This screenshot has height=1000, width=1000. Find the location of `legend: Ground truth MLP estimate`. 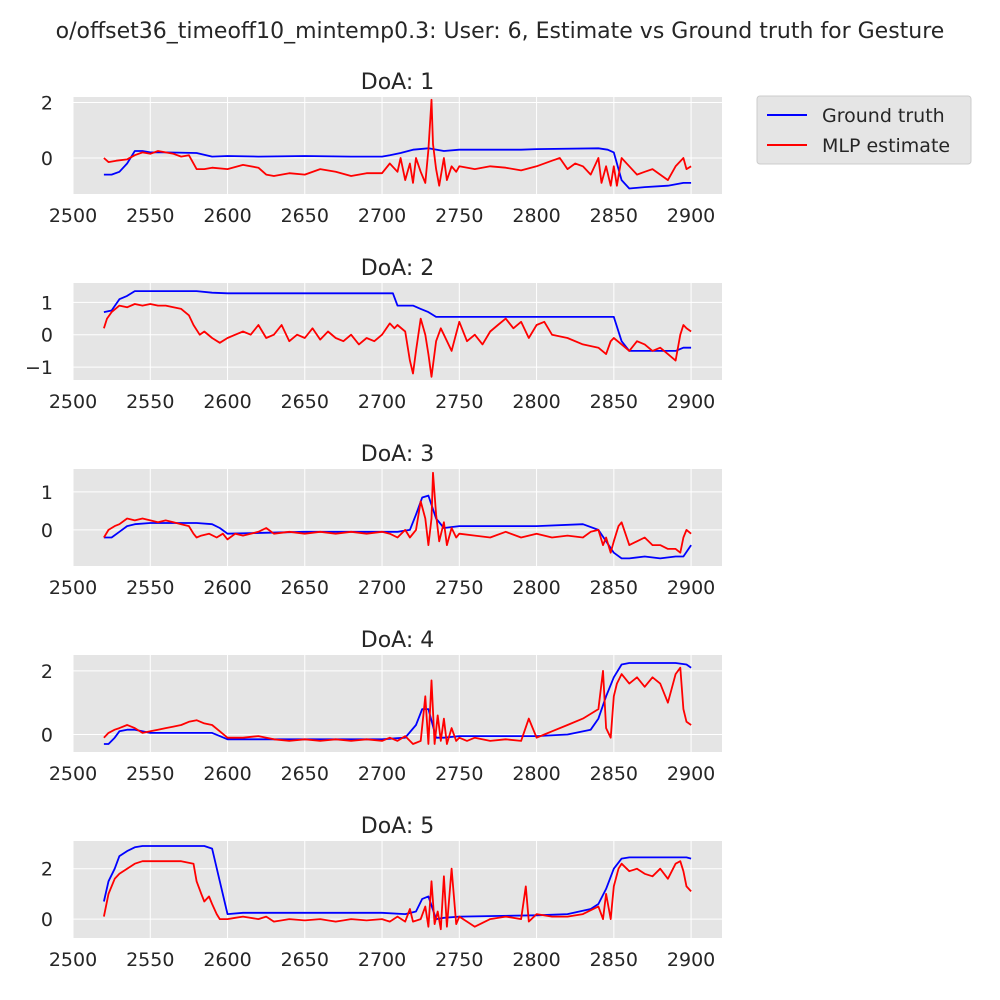

legend: Ground truth MLP estimate is located at coordinates (864, 130).